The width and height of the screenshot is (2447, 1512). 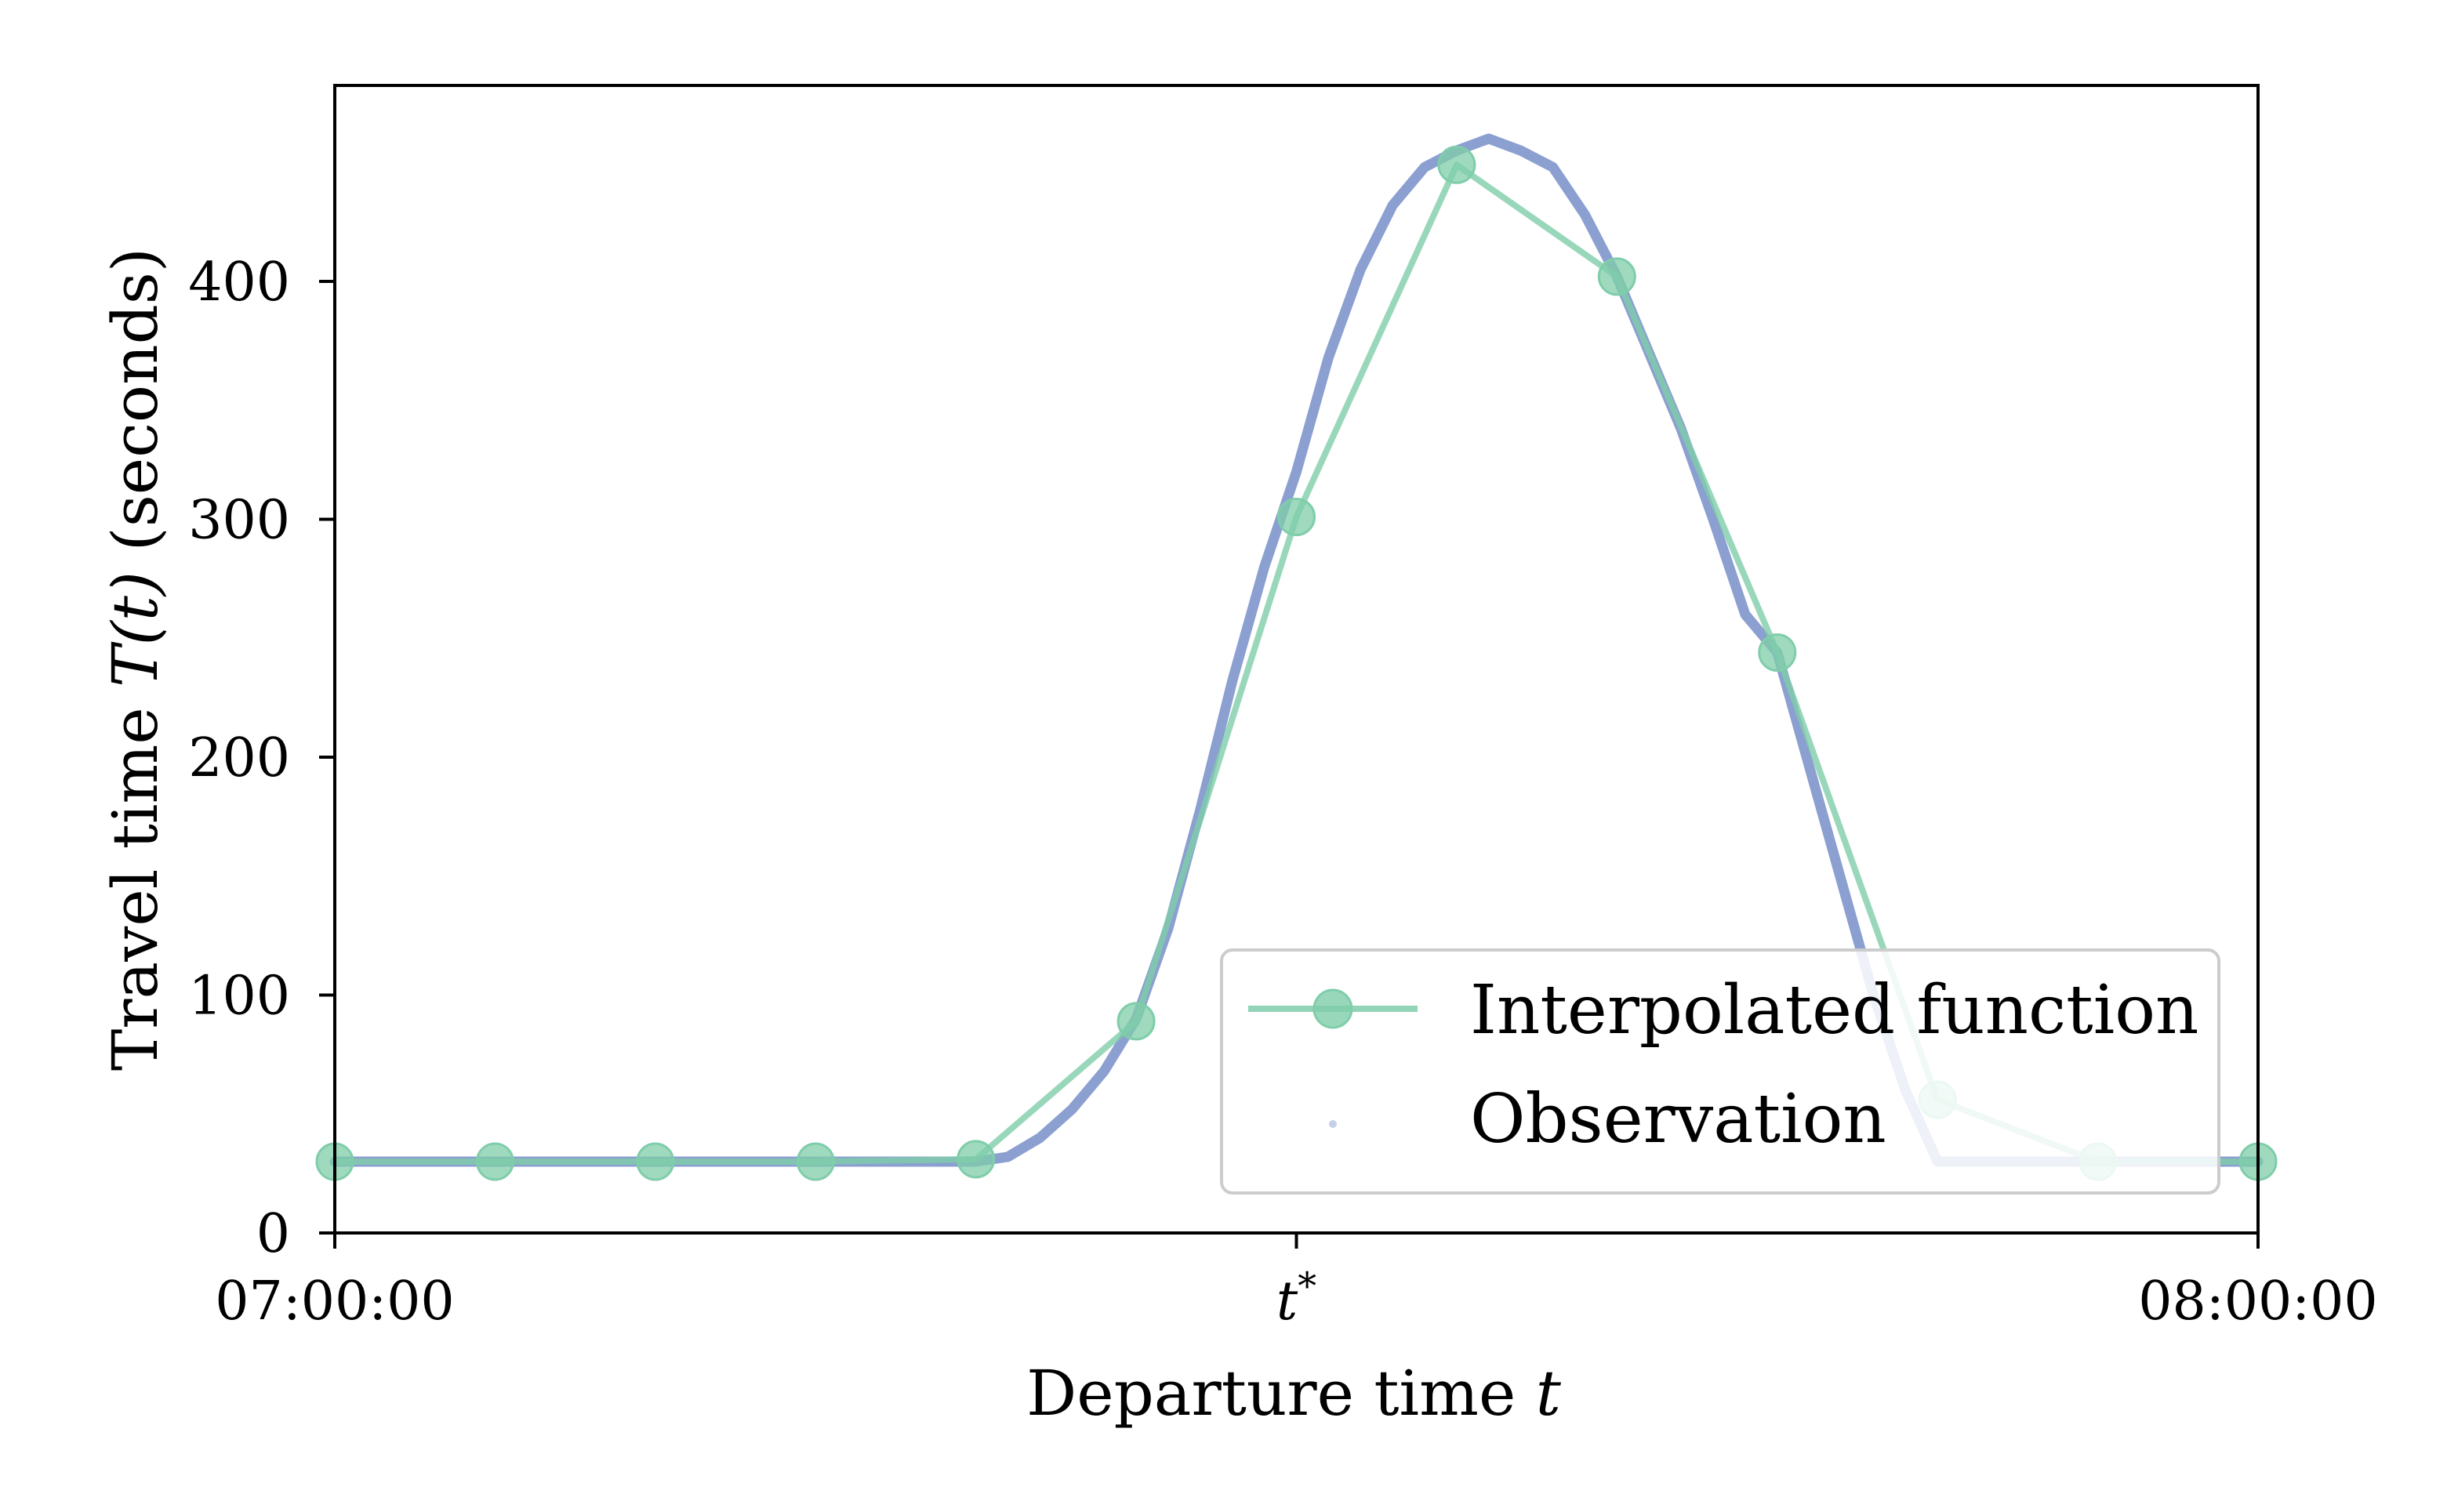 I want to click on x-axis-ticks: 07:00:00 t* 08:00:00, so click(x=1296, y=1283).